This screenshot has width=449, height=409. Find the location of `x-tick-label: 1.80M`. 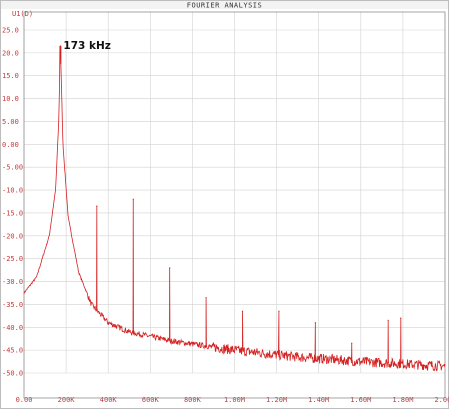

x-tick-label: 1.80M is located at coordinates (402, 400).